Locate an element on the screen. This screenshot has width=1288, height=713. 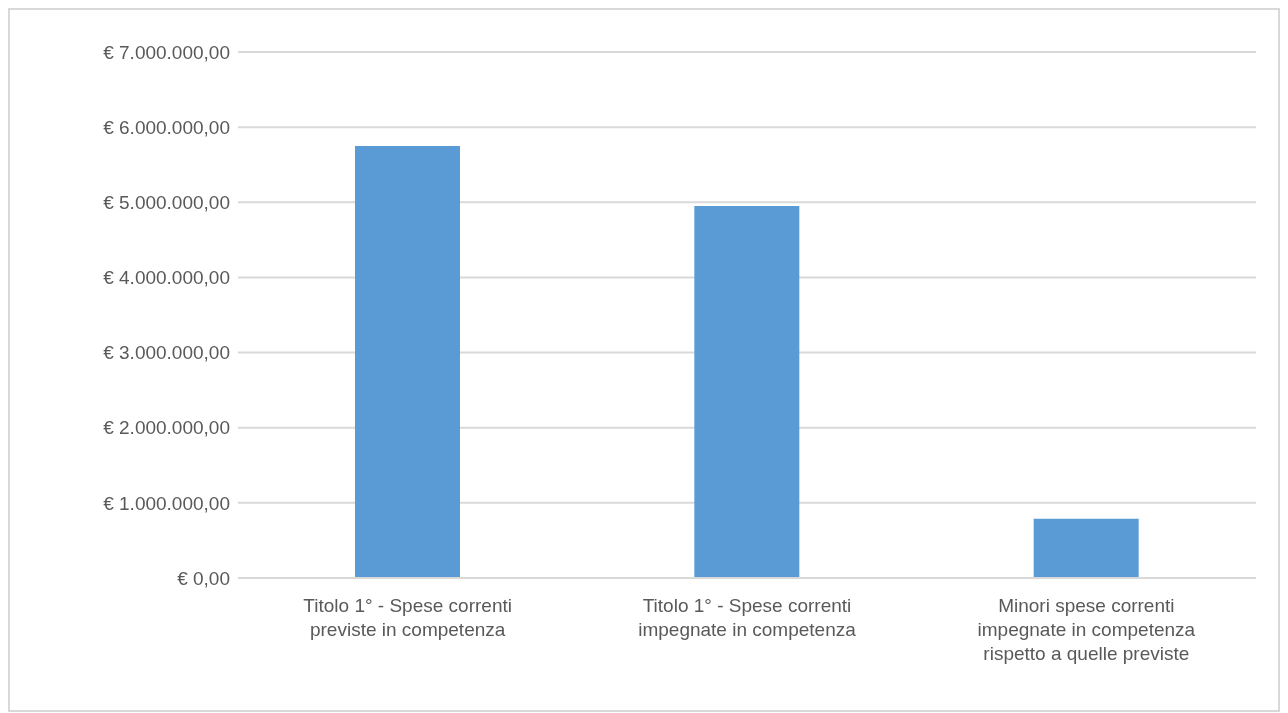
y-tick-label: € 0,00 is located at coordinates (203, 578).